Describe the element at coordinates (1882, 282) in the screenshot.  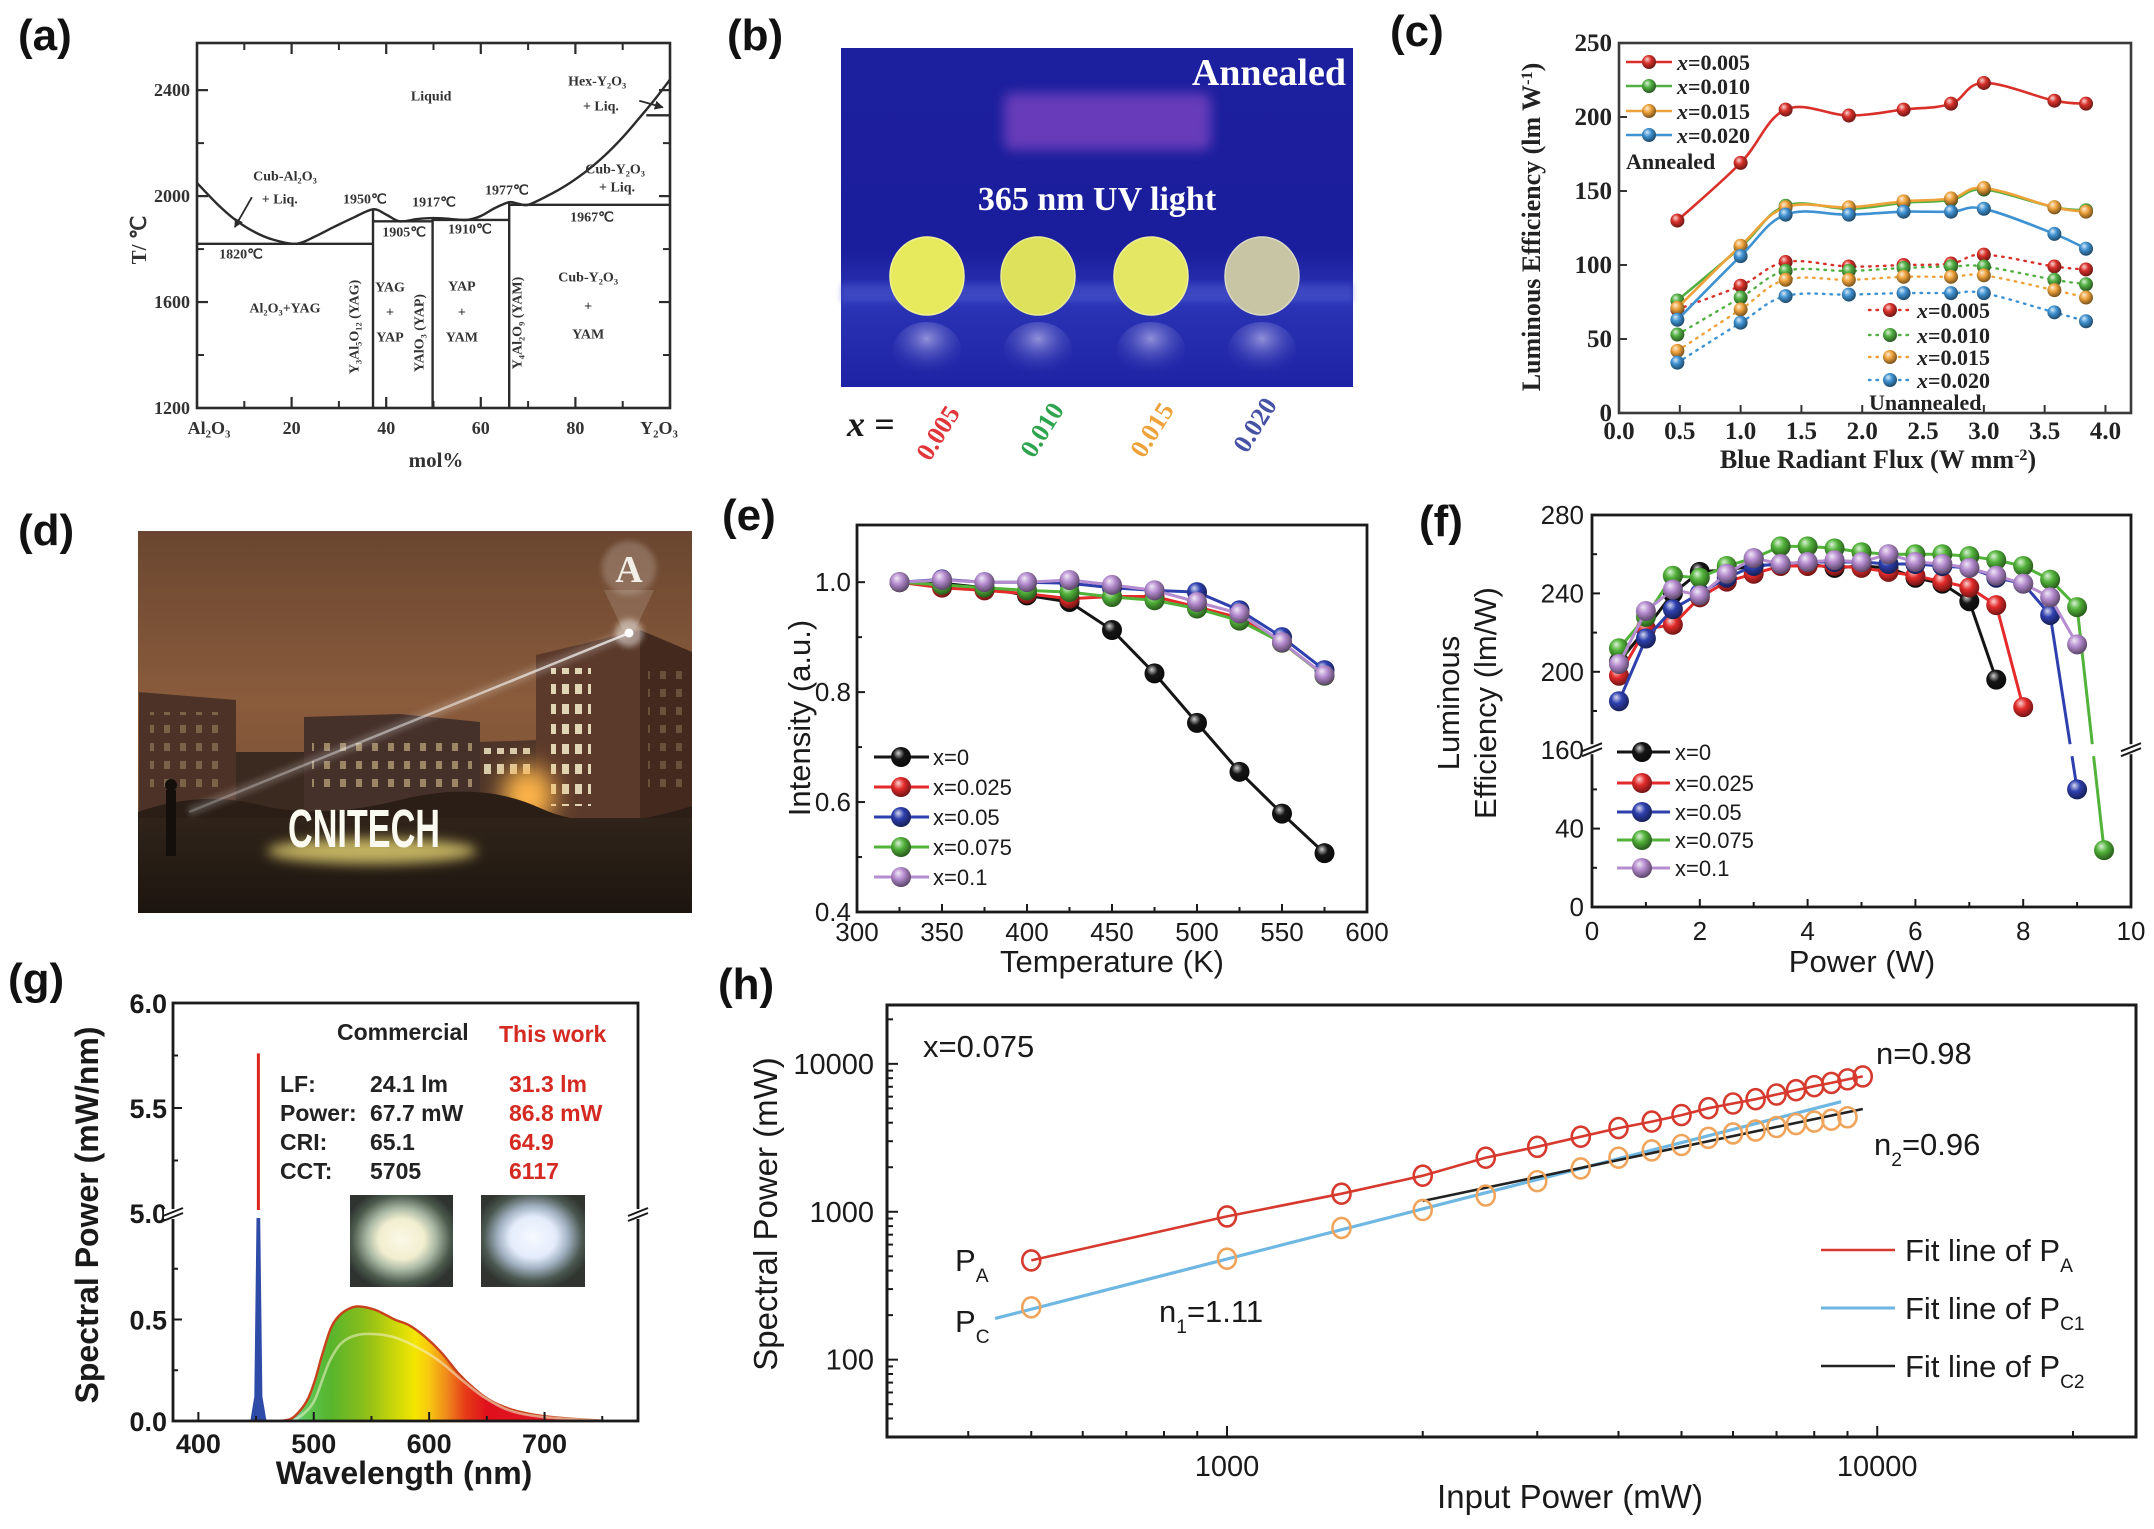
I see `unannealed-line` at that location.